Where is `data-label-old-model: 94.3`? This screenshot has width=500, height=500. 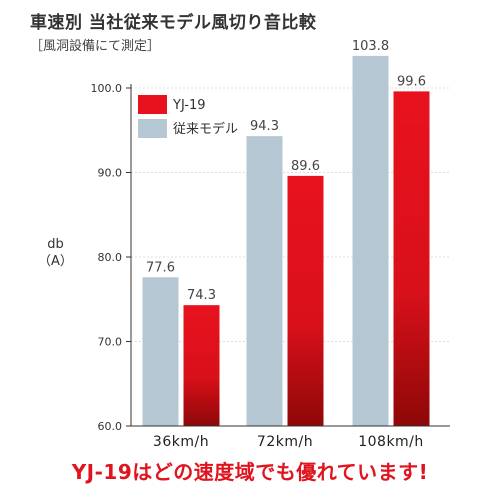 data-label-old-model: 94.3 is located at coordinates (264, 126).